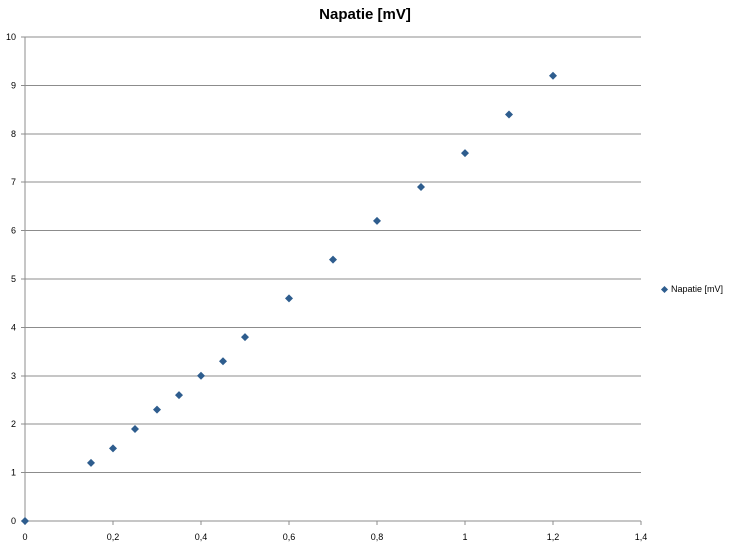  I want to click on y-tick-label: 9, so click(13, 85).